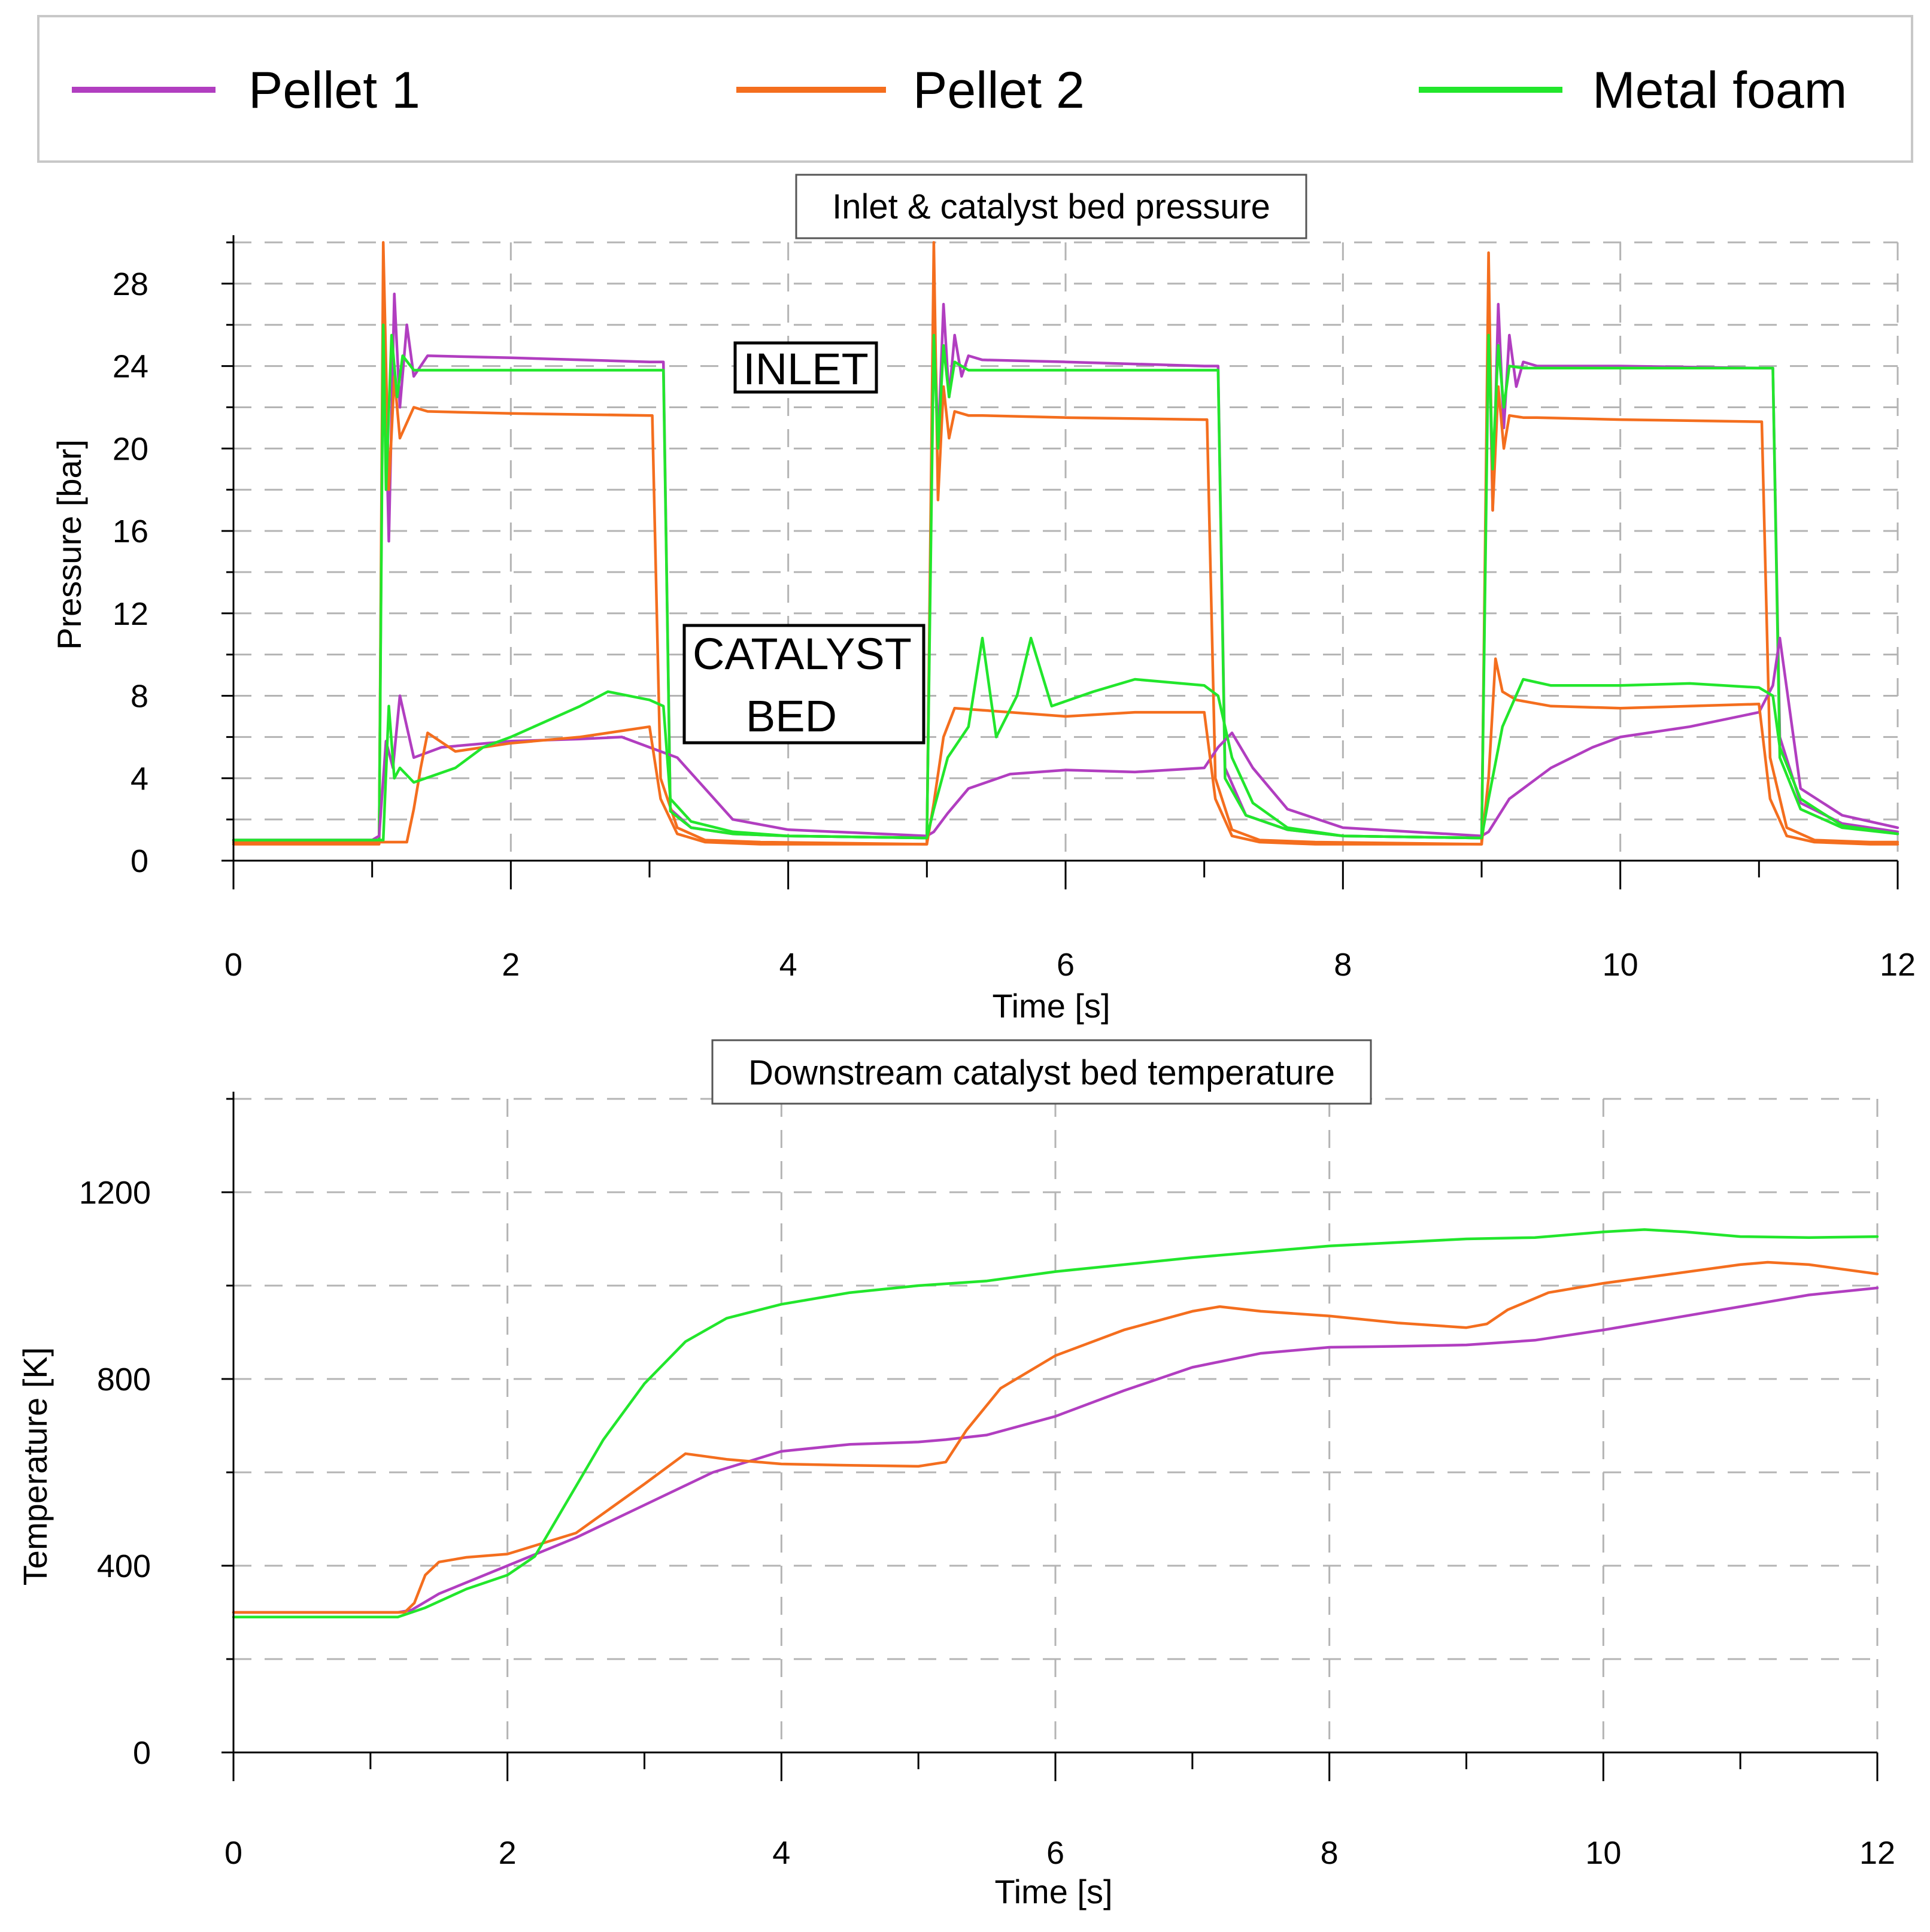 Image resolution: width=1930 pixels, height=1932 pixels. Describe the element at coordinates (35, 1466) in the screenshot. I see `temperature-y-axis-title: Temperature [K]` at that location.